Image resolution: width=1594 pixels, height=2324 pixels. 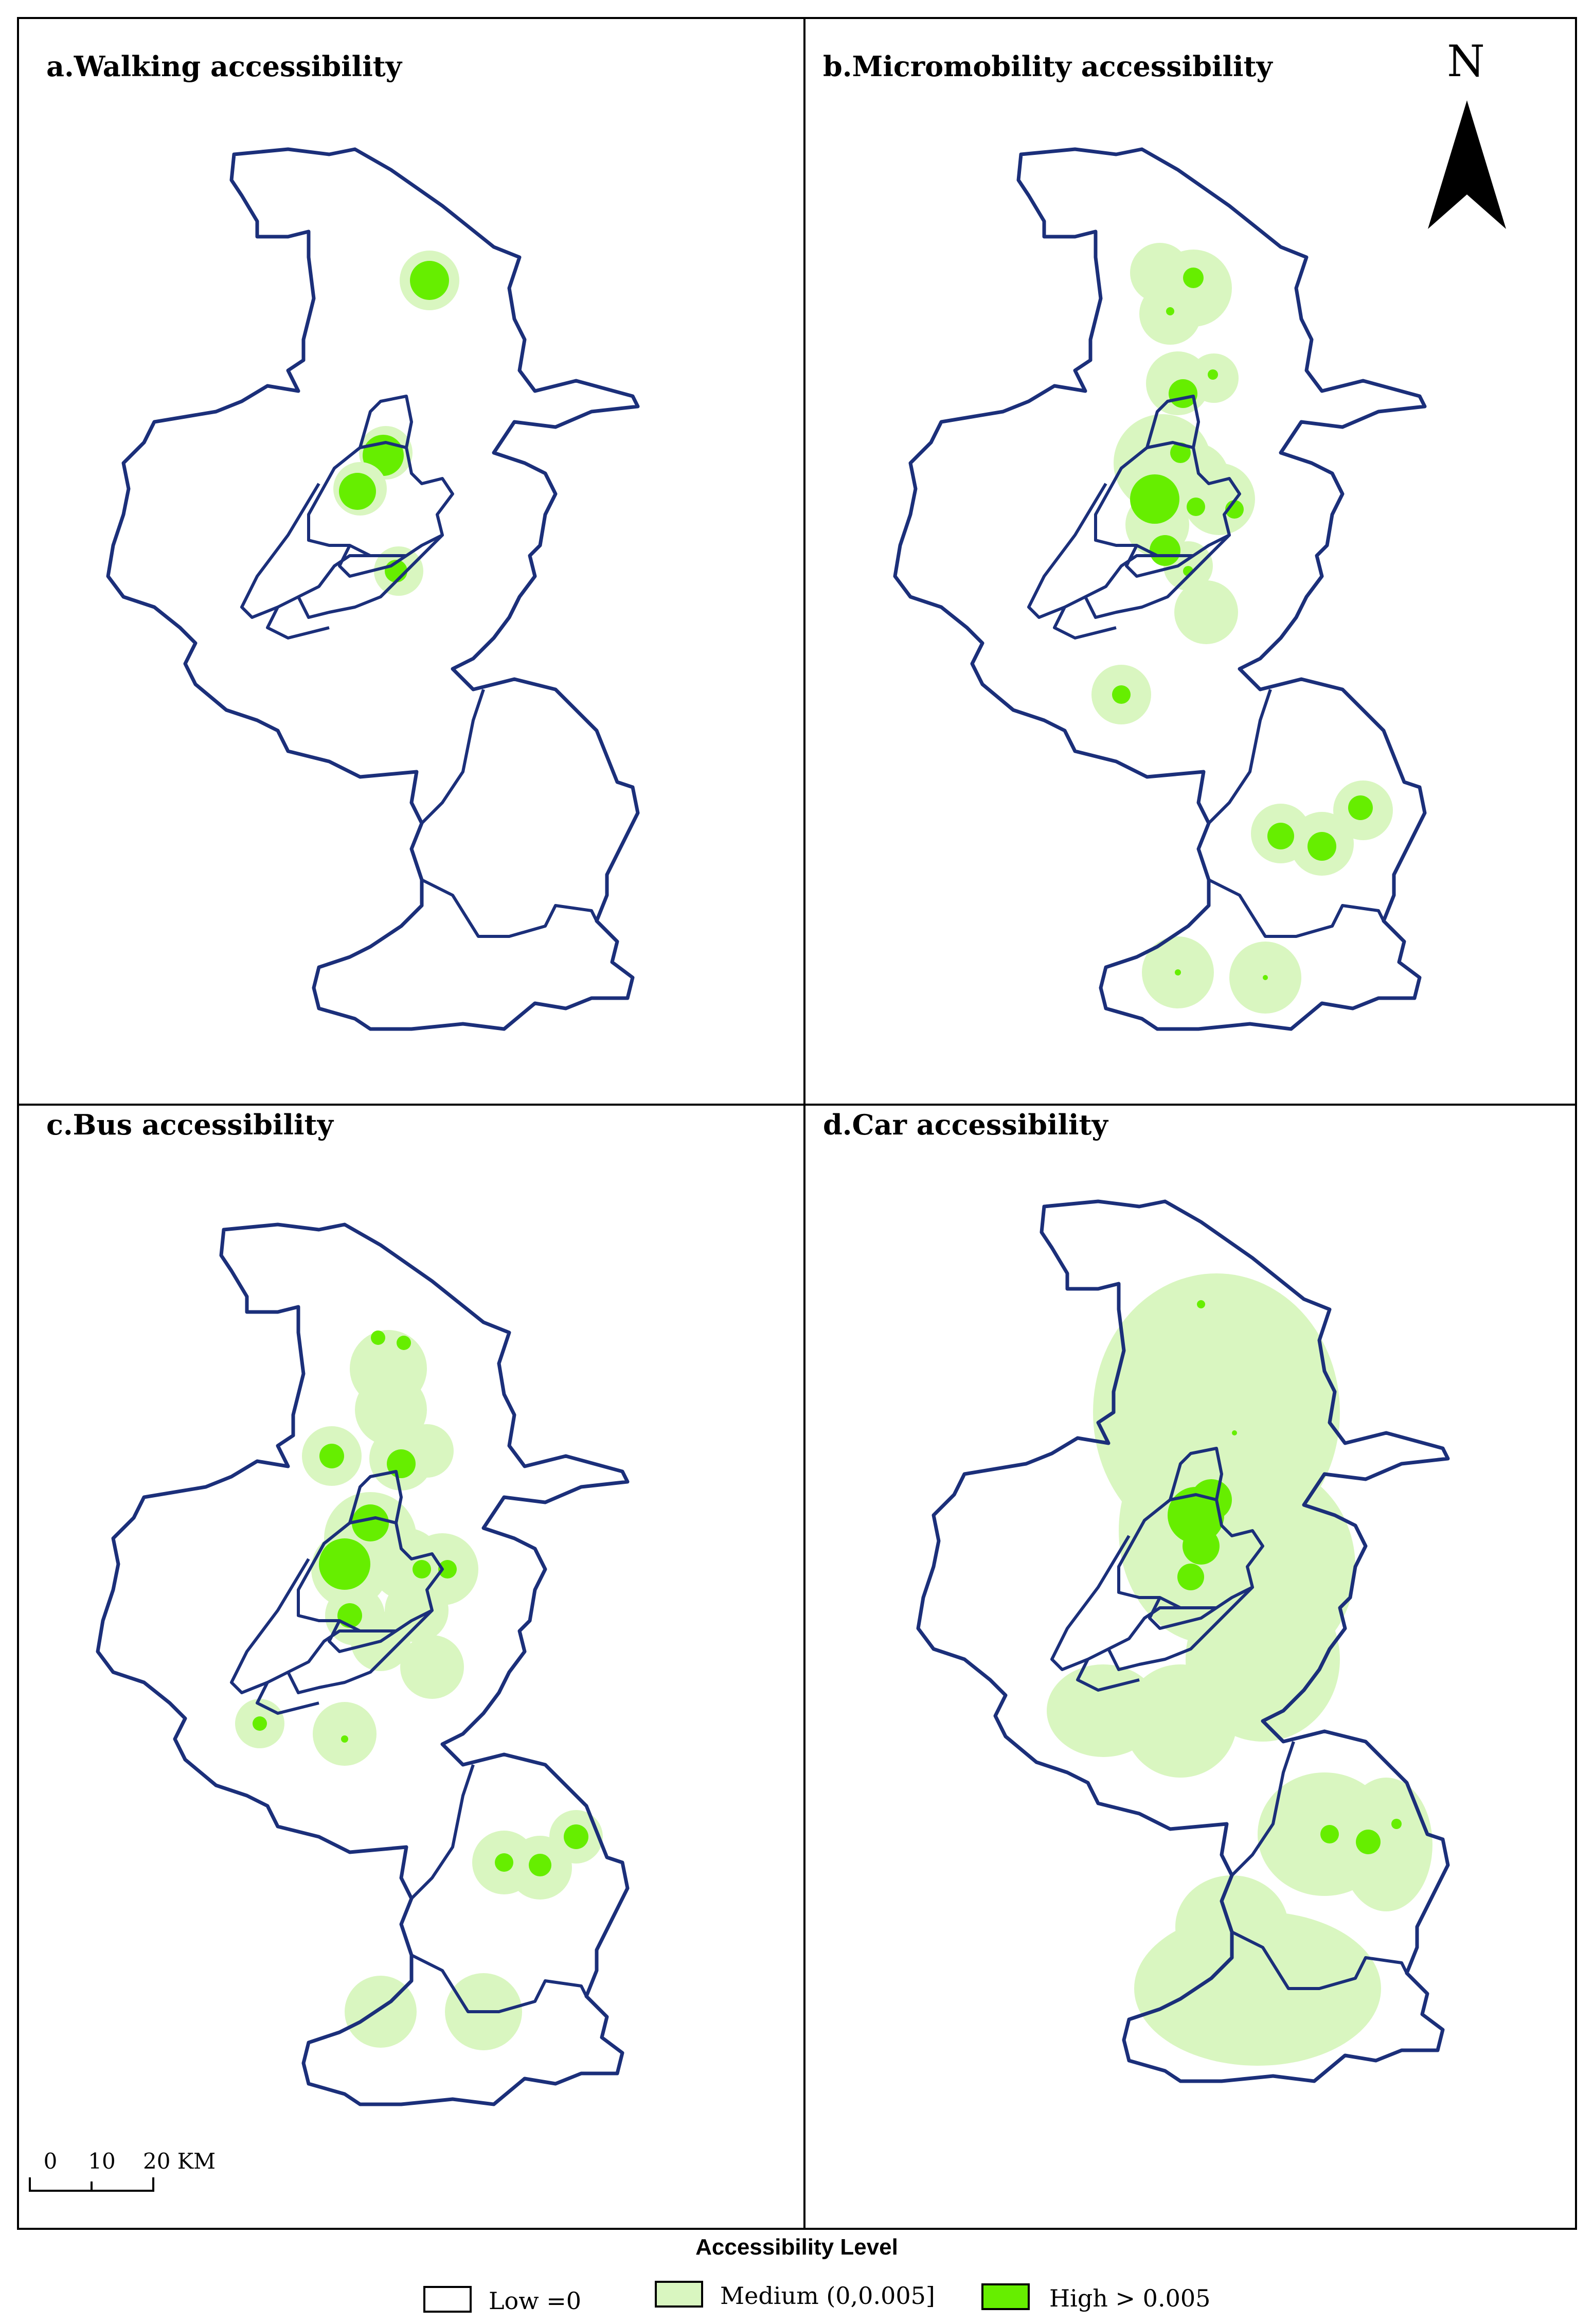 I want to click on panel-title: b.Micromobility accessibility, so click(x=1048, y=66).